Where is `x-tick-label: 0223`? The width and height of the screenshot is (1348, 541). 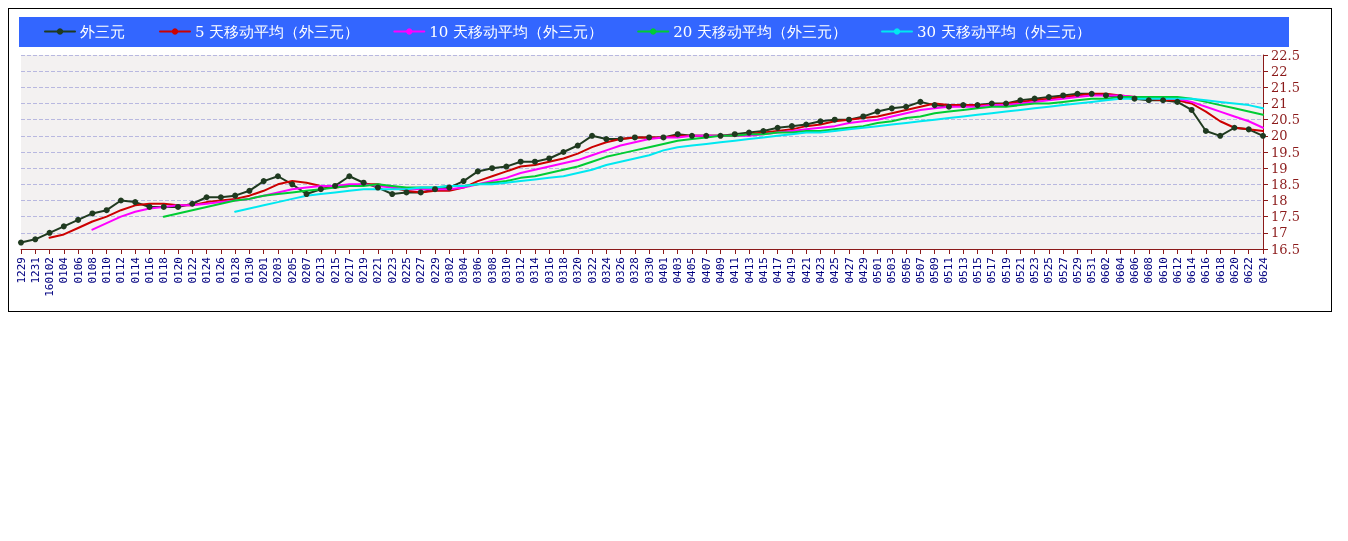 x-tick-label: 0223 is located at coordinates (392, 270).